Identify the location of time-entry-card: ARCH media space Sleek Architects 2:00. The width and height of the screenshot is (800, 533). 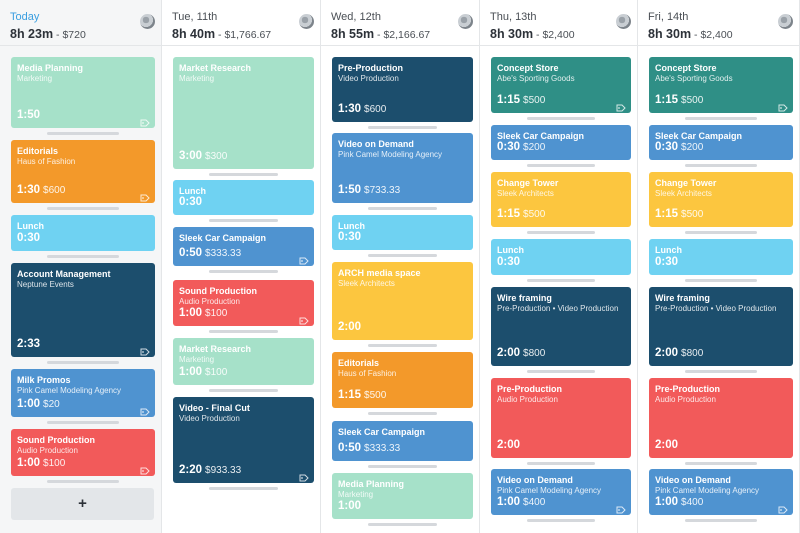
(402, 301).